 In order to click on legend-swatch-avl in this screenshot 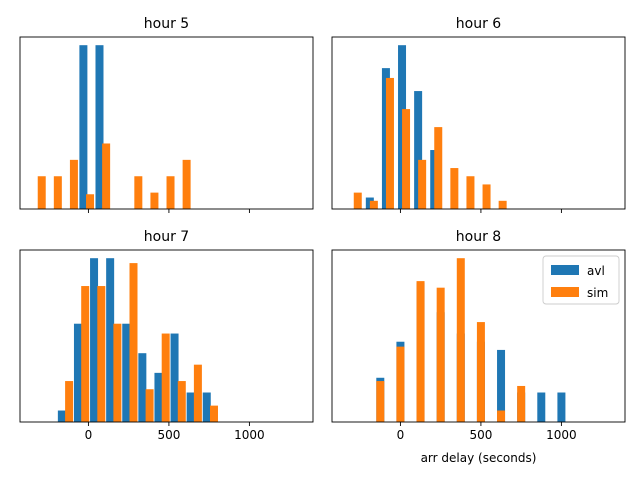, I will do `click(565, 270)`.